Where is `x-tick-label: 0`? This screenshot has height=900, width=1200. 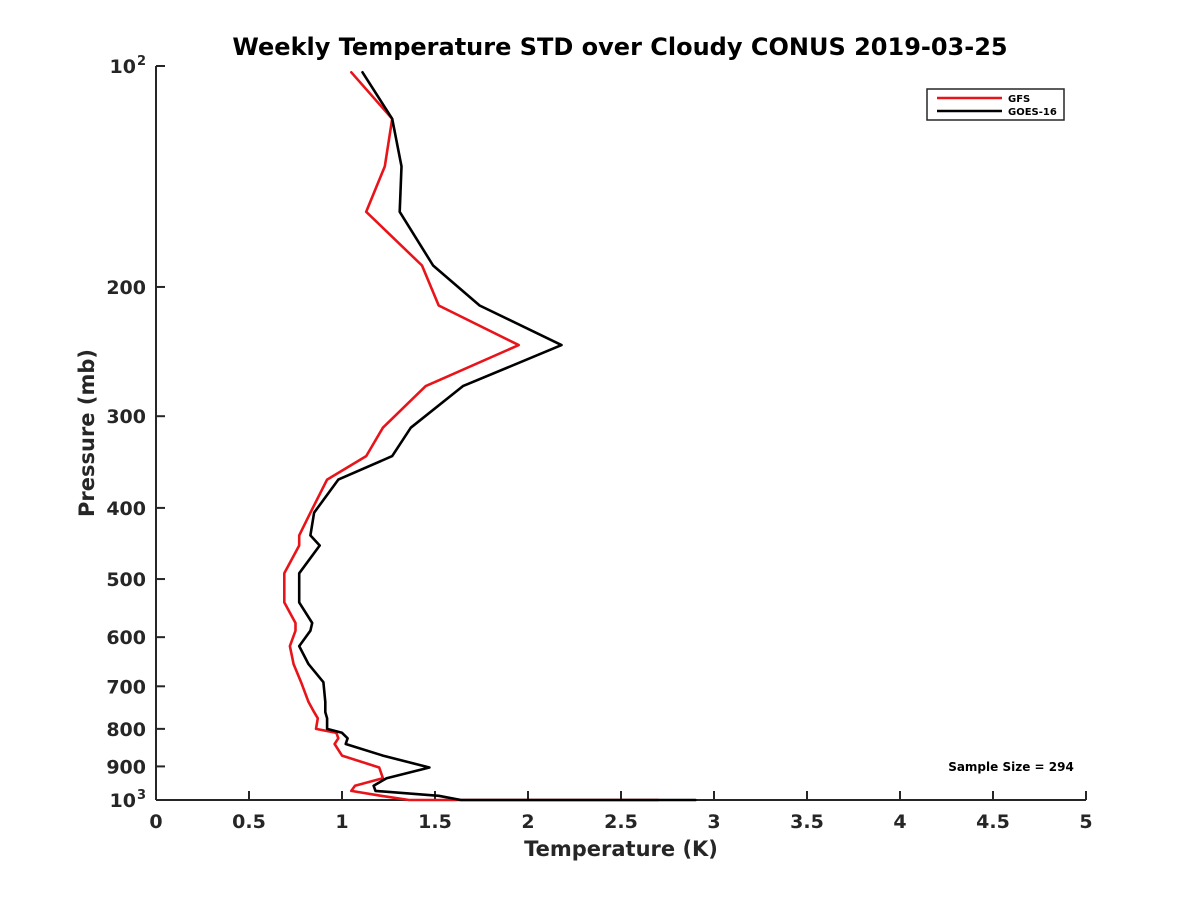 x-tick-label: 0 is located at coordinates (155, 822).